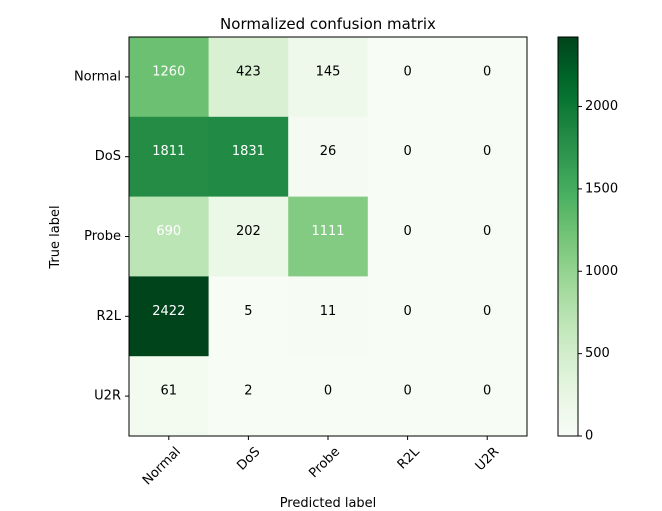 The width and height of the screenshot is (662, 511). What do you see at coordinates (248, 151) in the screenshot?
I see `cell-value-label: 1831` at bounding box center [248, 151].